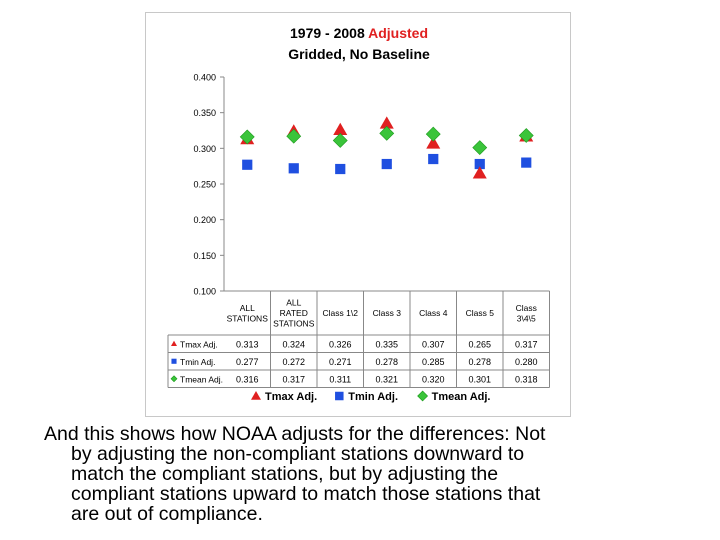  I want to click on table-value-2-1: 0.317, so click(293, 379).